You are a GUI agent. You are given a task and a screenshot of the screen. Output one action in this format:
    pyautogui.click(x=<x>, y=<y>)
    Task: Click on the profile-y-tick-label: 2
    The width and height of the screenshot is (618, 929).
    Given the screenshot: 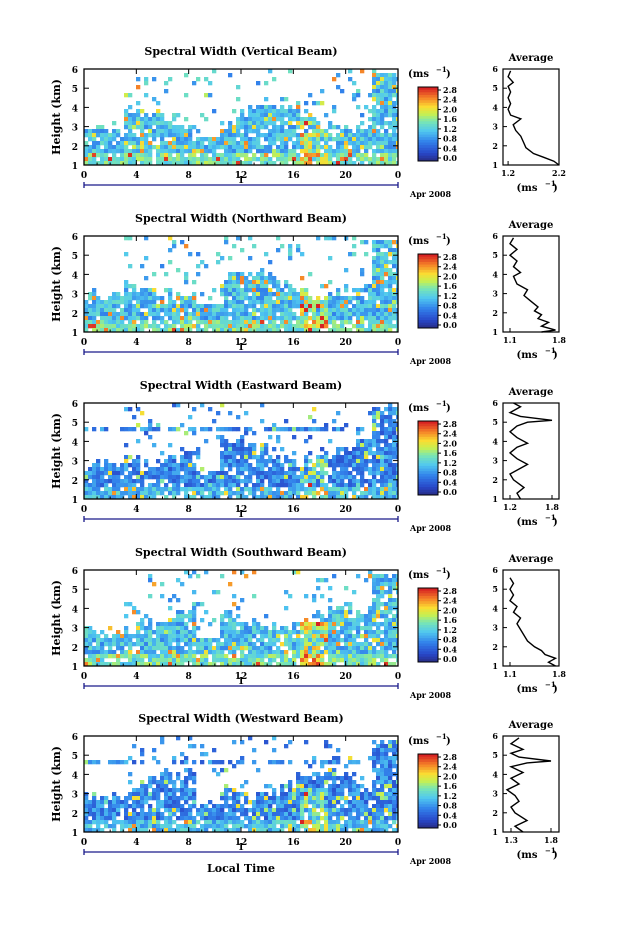 What is the action you would take?
    pyautogui.click(x=495, y=480)
    